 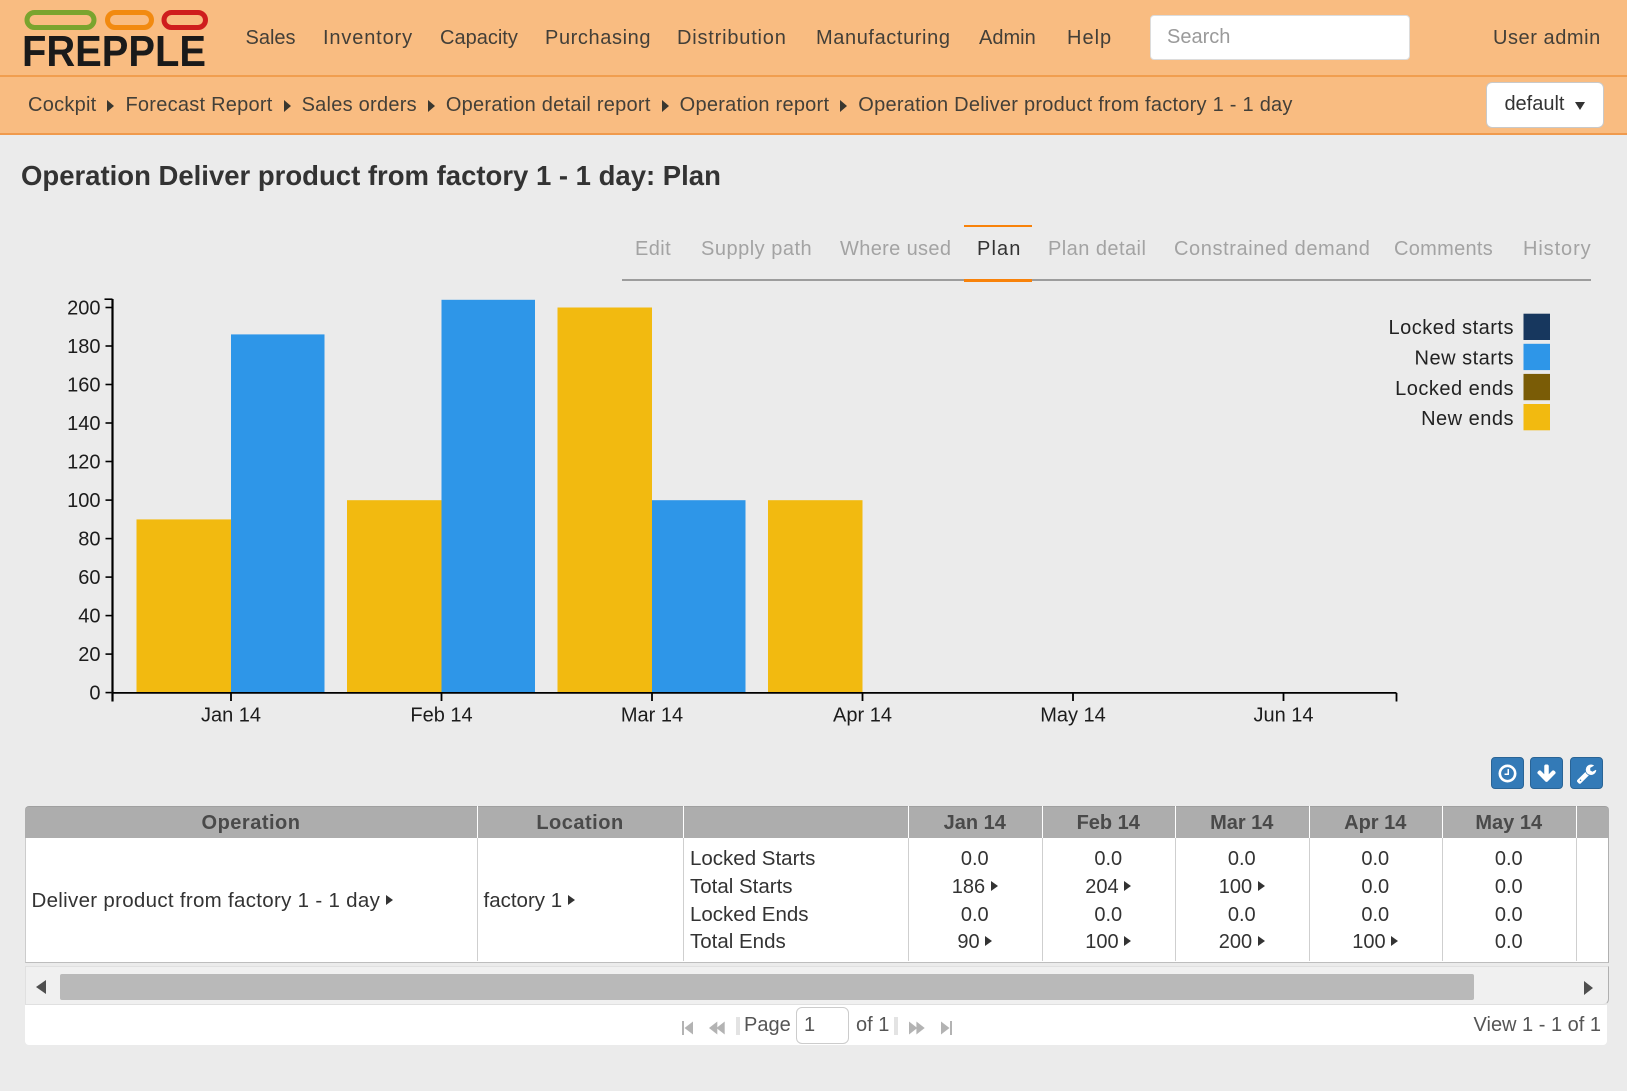 I want to click on svg-text: Jun 14, so click(x=1283, y=716).